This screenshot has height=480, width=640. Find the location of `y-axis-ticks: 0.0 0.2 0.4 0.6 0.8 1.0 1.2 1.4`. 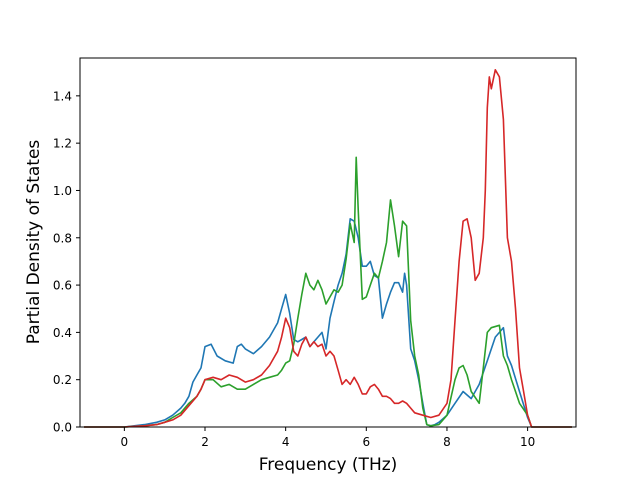

y-axis-ticks: 0.0 0.2 0.4 0.6 0.8 1.0 1.2 1.4 is located at coordinates (66, 262).